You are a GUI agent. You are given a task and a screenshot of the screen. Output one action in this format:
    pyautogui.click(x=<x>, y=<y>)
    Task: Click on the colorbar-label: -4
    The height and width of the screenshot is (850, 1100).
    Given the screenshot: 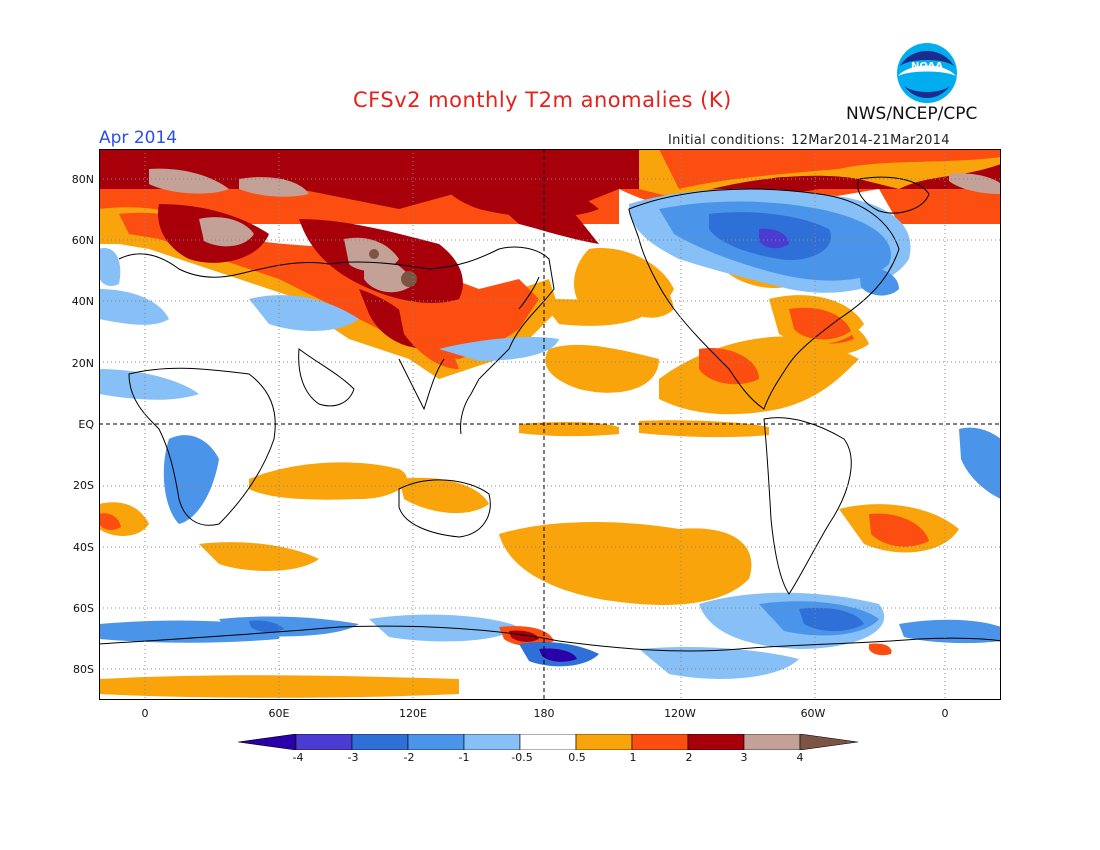 What is the action you would take?
    pyautogui.click(x=298, y=757)
    